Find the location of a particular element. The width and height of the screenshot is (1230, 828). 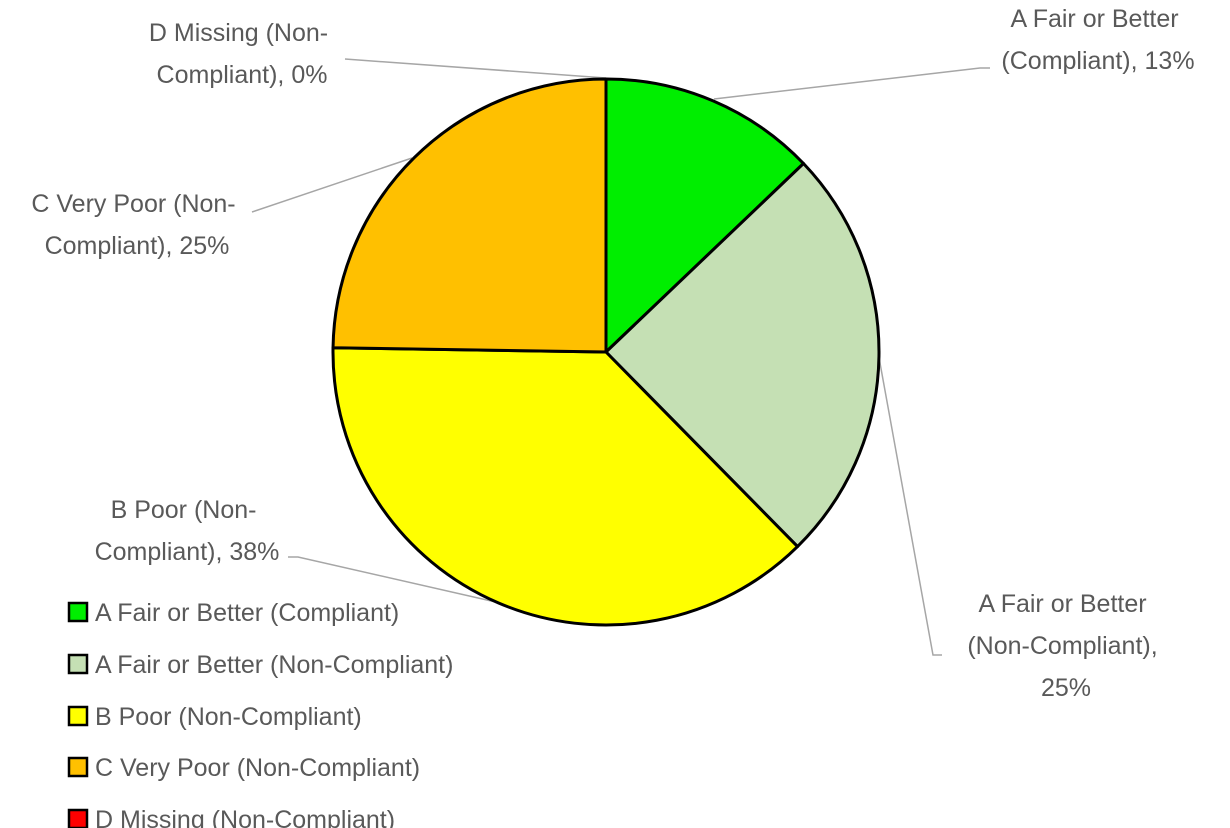

legend-item-a-fair-noncompliant: A Fair or Better (Non-Compliant) is located at coordinates (260, 665).